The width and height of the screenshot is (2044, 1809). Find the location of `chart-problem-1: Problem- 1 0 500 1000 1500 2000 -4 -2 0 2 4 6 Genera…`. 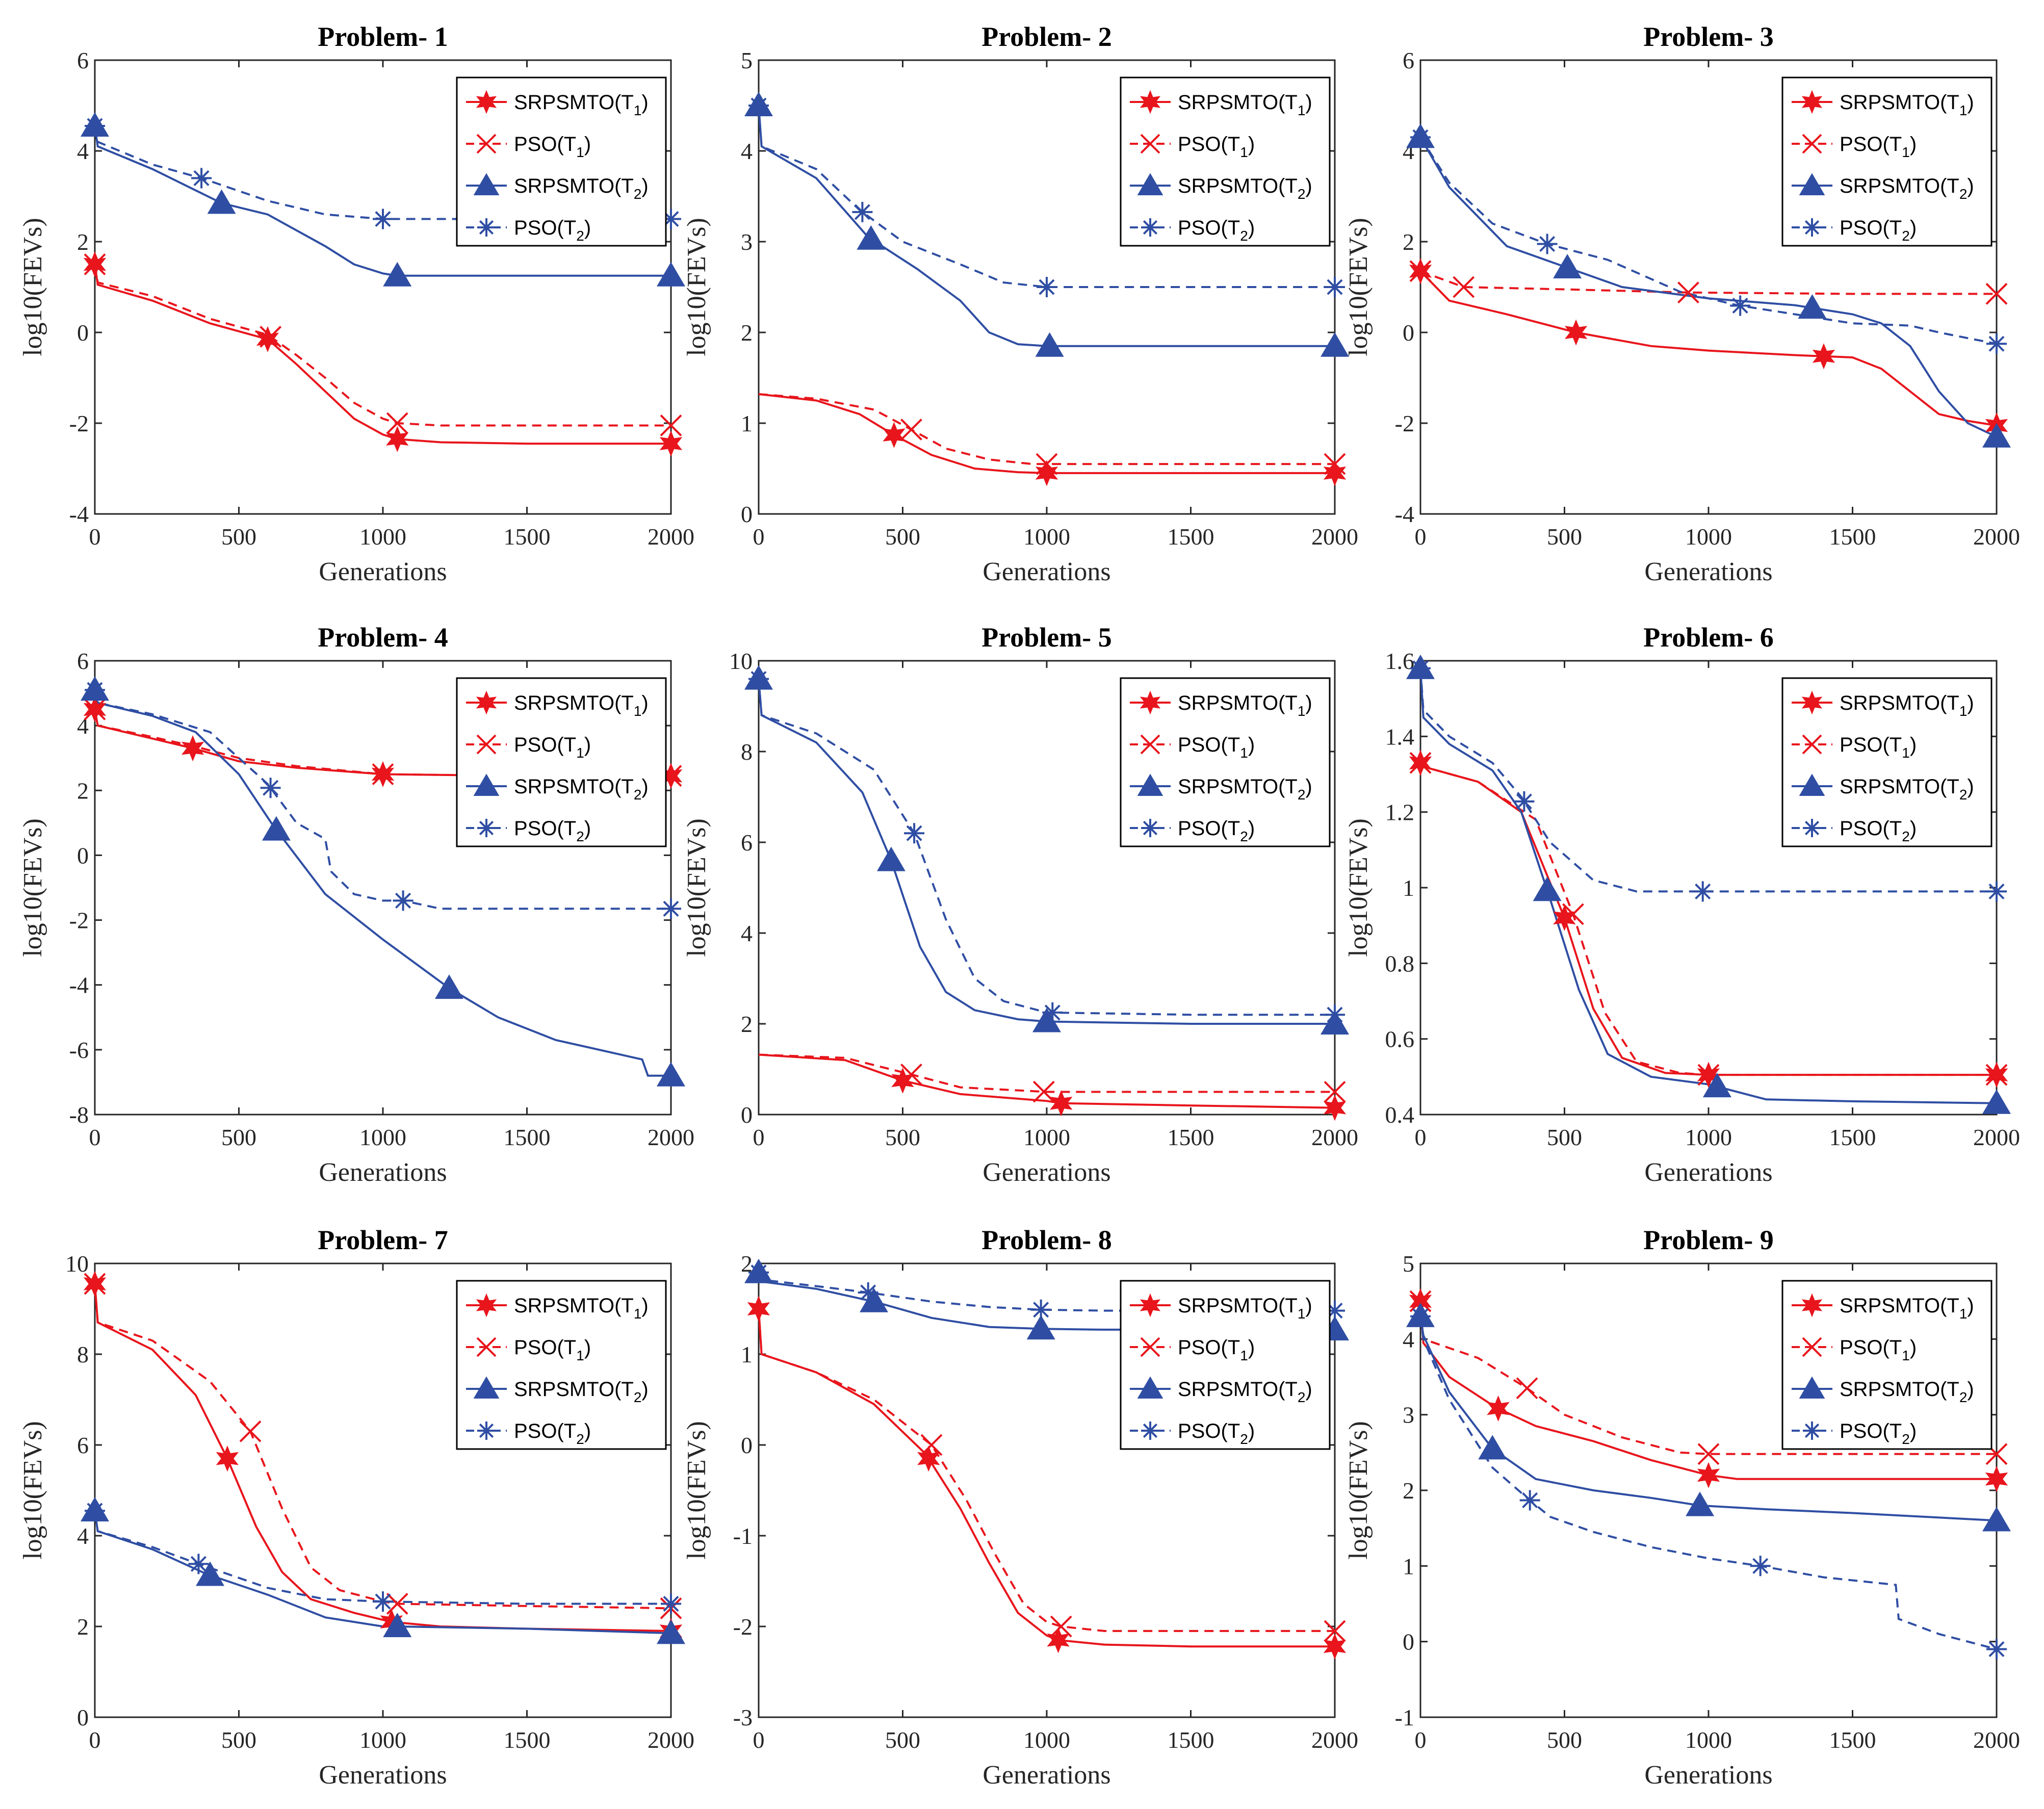

chart-problem-1: Problem- 1 0 500 1000 1500 2000 -4 -2 0 2 4 6 Genera… is located at coordinates (356, 303).